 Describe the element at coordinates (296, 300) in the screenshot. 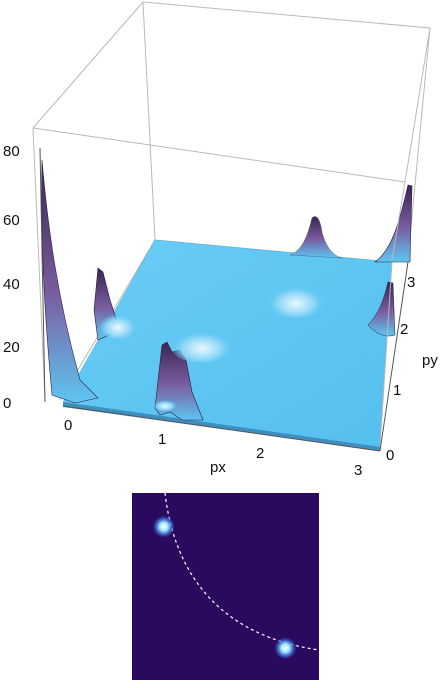

I see `surface-bump-right` at that location.